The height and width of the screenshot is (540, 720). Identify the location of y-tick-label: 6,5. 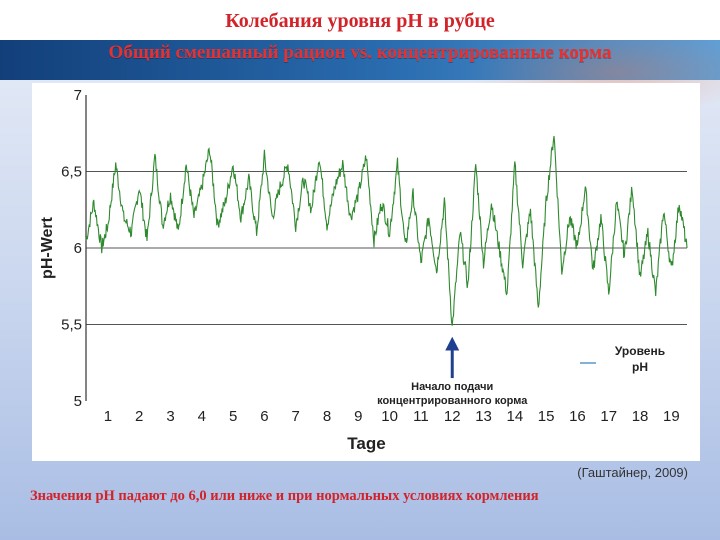
(71, 172).